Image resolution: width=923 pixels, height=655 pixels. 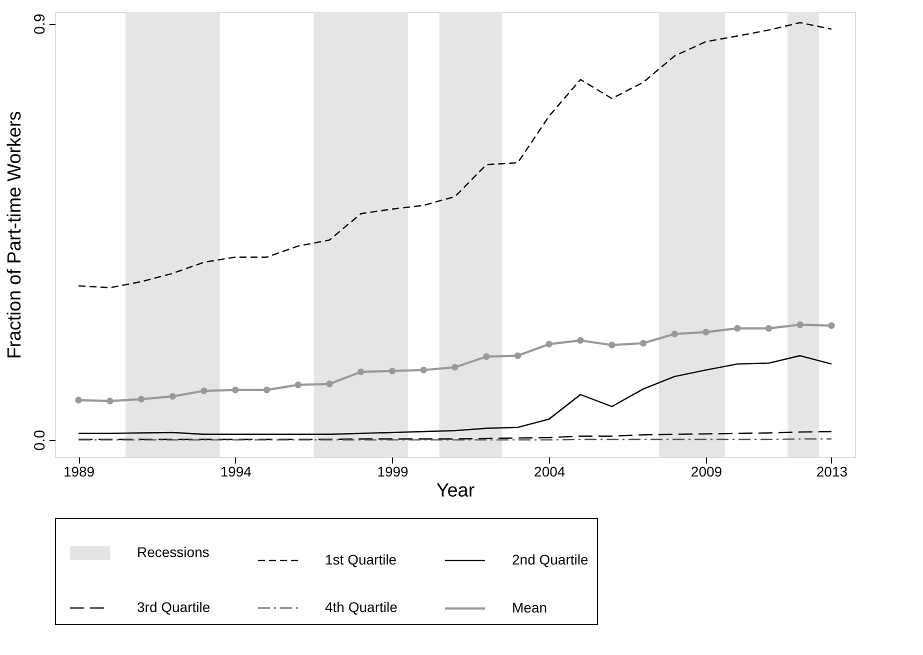 I want to click on x-tick-label: 2004, so click(x=550, y=472).